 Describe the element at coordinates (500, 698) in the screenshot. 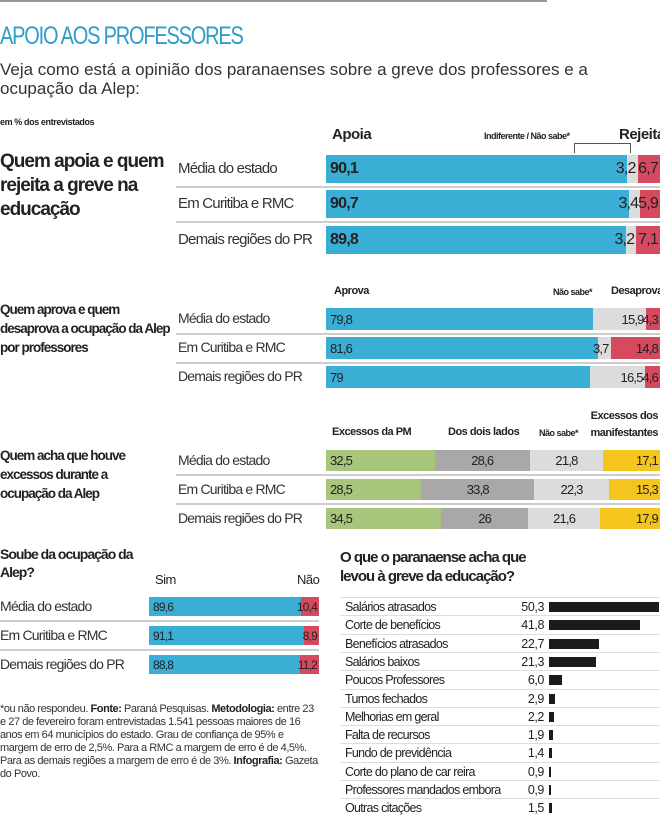

I see `list-item: Turnos fechados 2,9` at that location.